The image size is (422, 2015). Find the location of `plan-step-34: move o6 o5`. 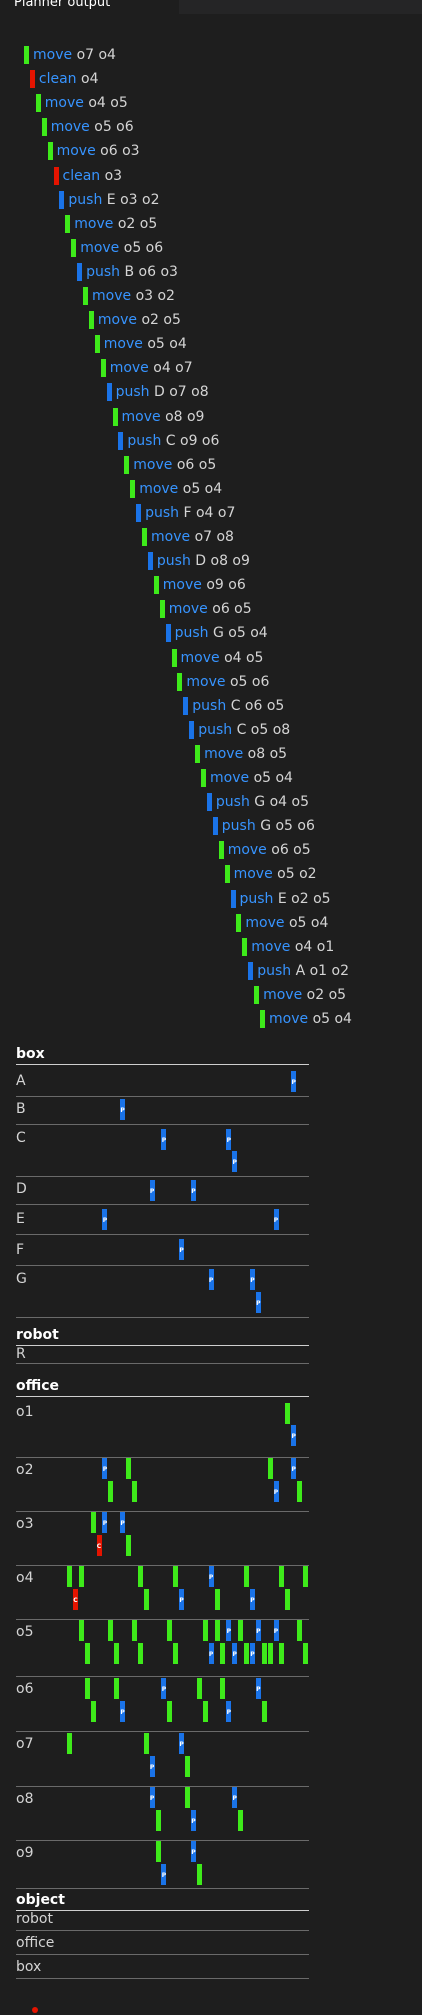

plan-step-34: move o6 o5 is located at coordinates (264, 850).